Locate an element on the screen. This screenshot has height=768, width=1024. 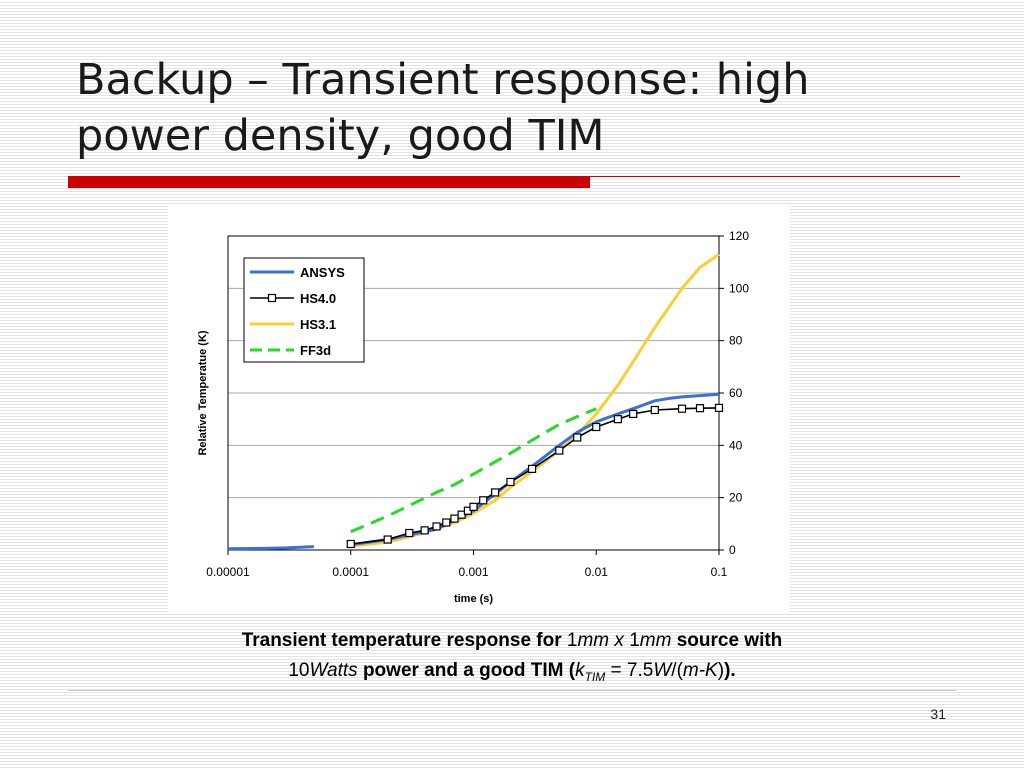
chart-legend: ANSYS HS4.0 HS3.1 FF3d is located at coordinates (304, 310).